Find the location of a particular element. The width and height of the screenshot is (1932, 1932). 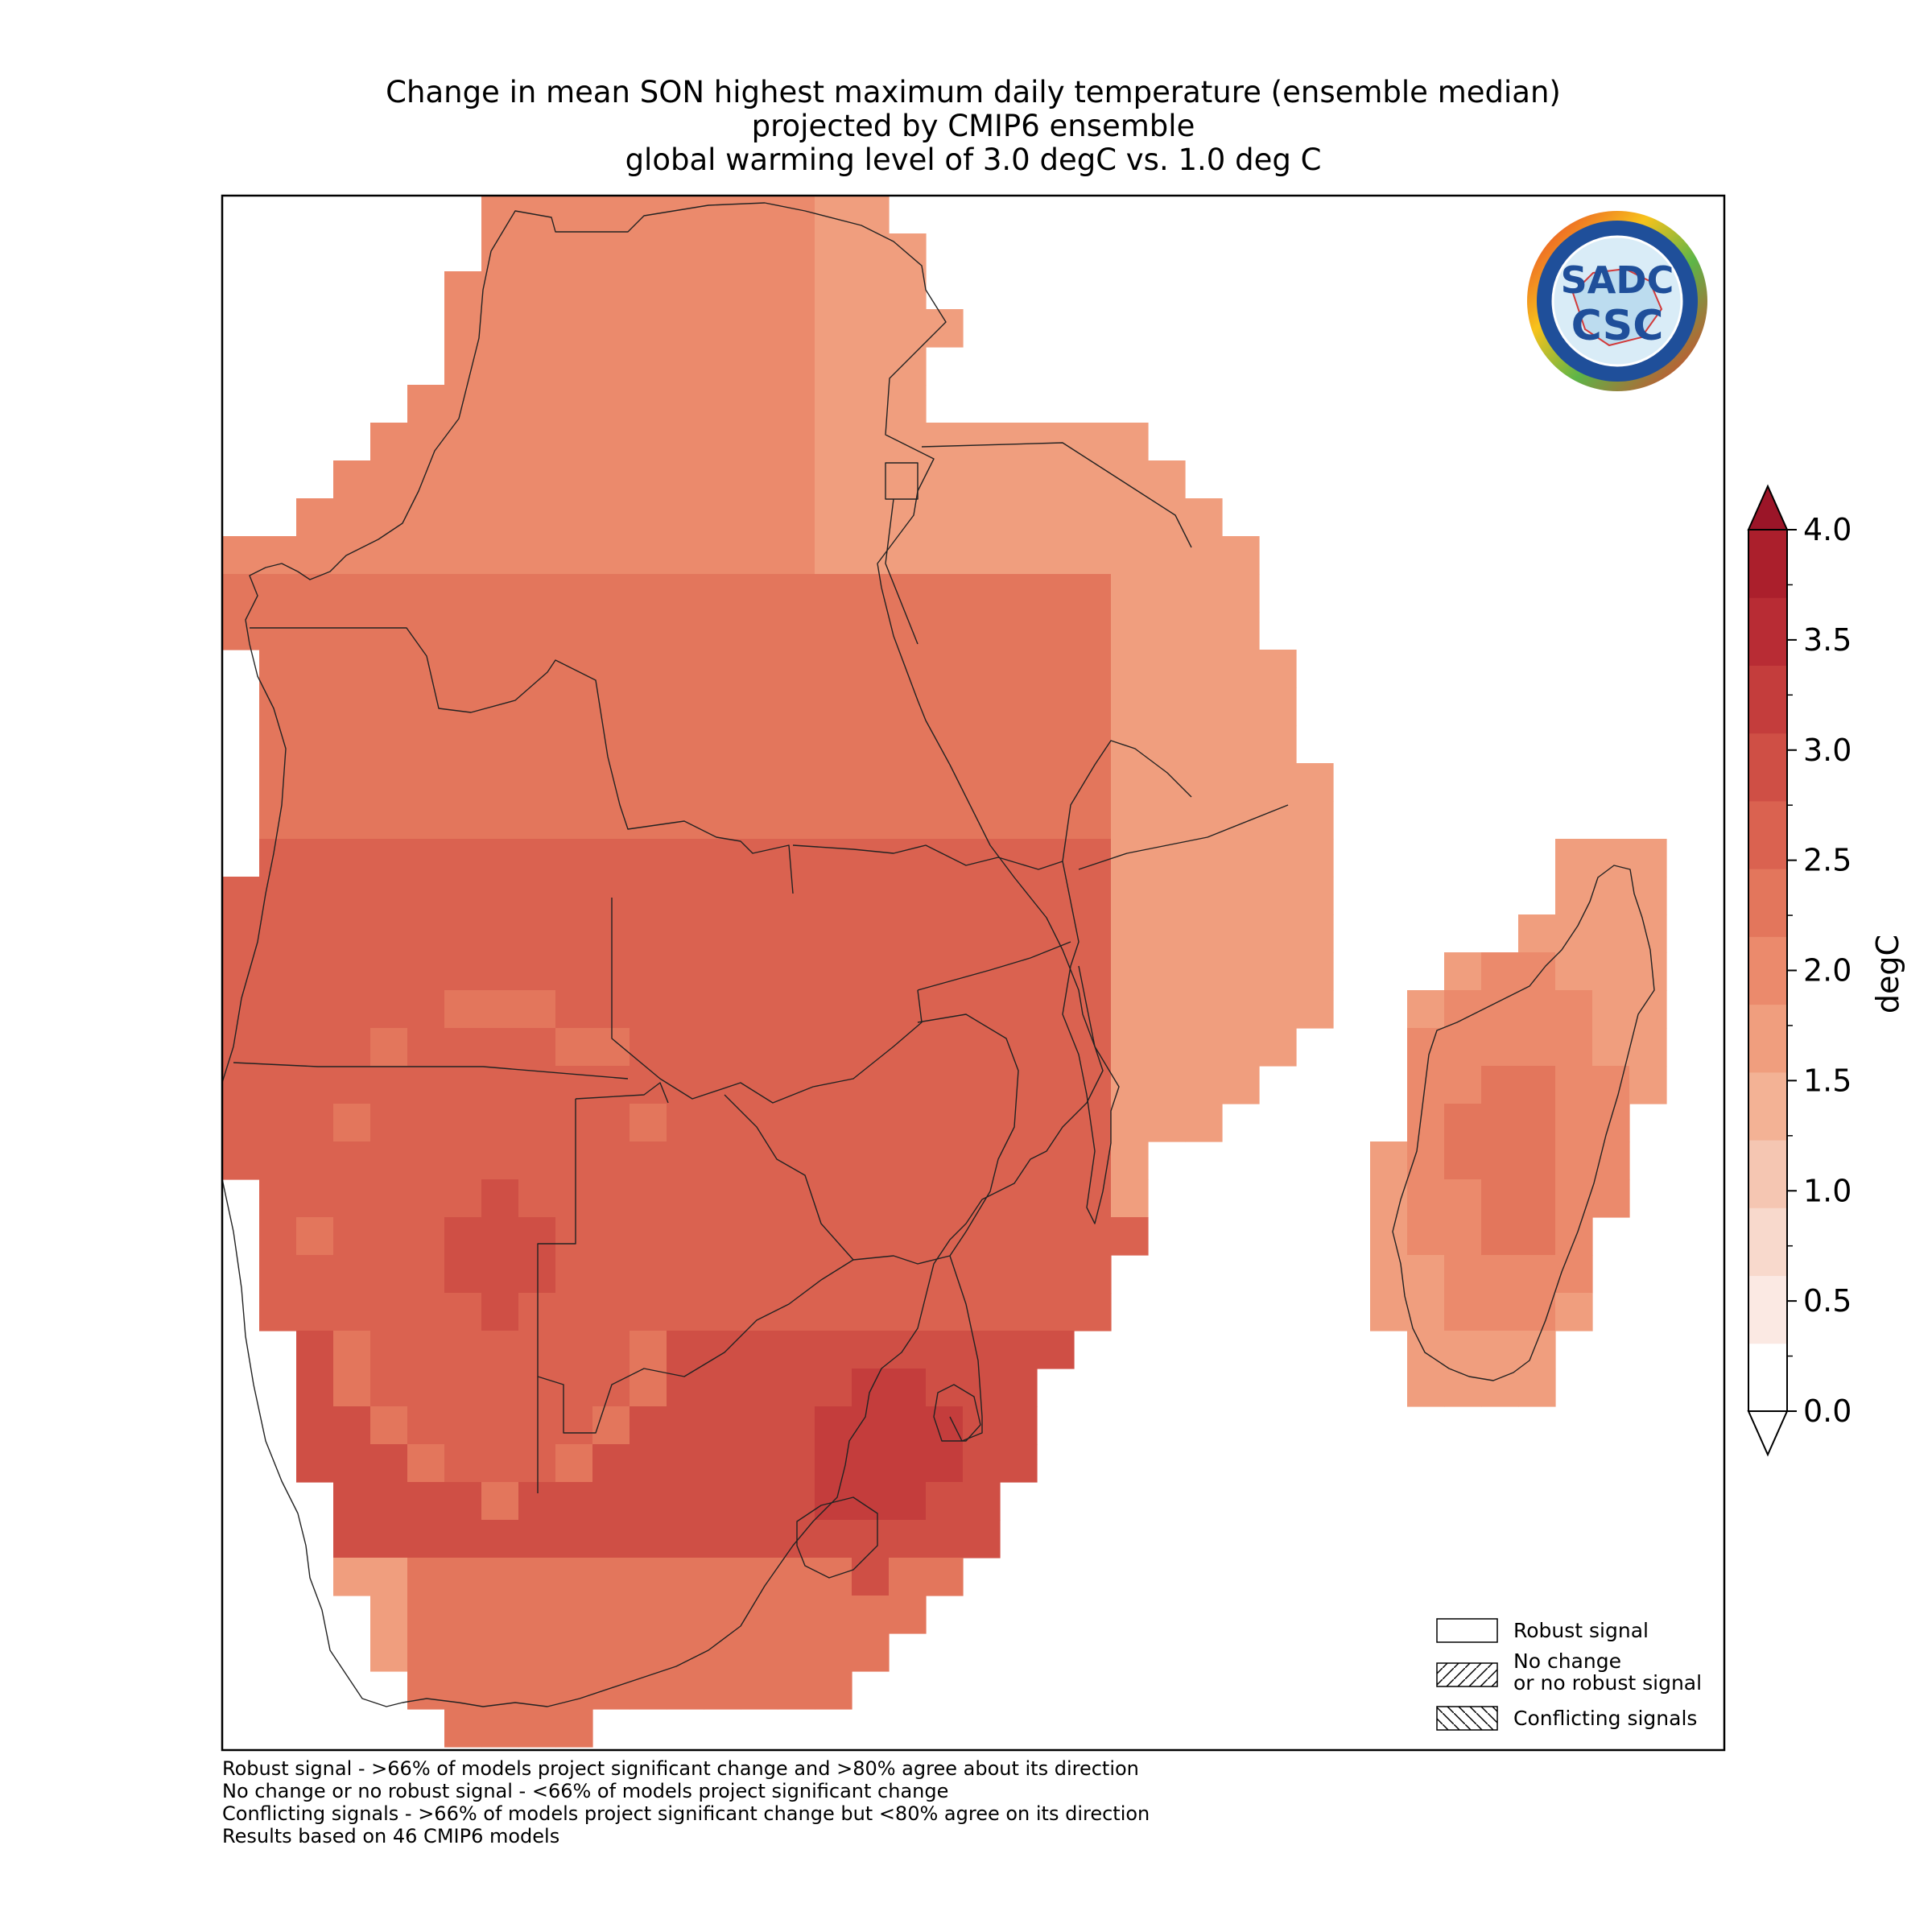

border-malawi is located at coordinates (1091, 1042).